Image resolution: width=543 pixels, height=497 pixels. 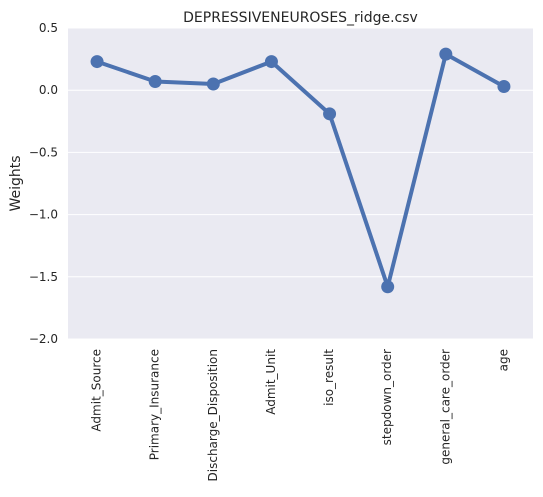 I want to click on y-tick-label: −2.0, so click(x=43, y=339).